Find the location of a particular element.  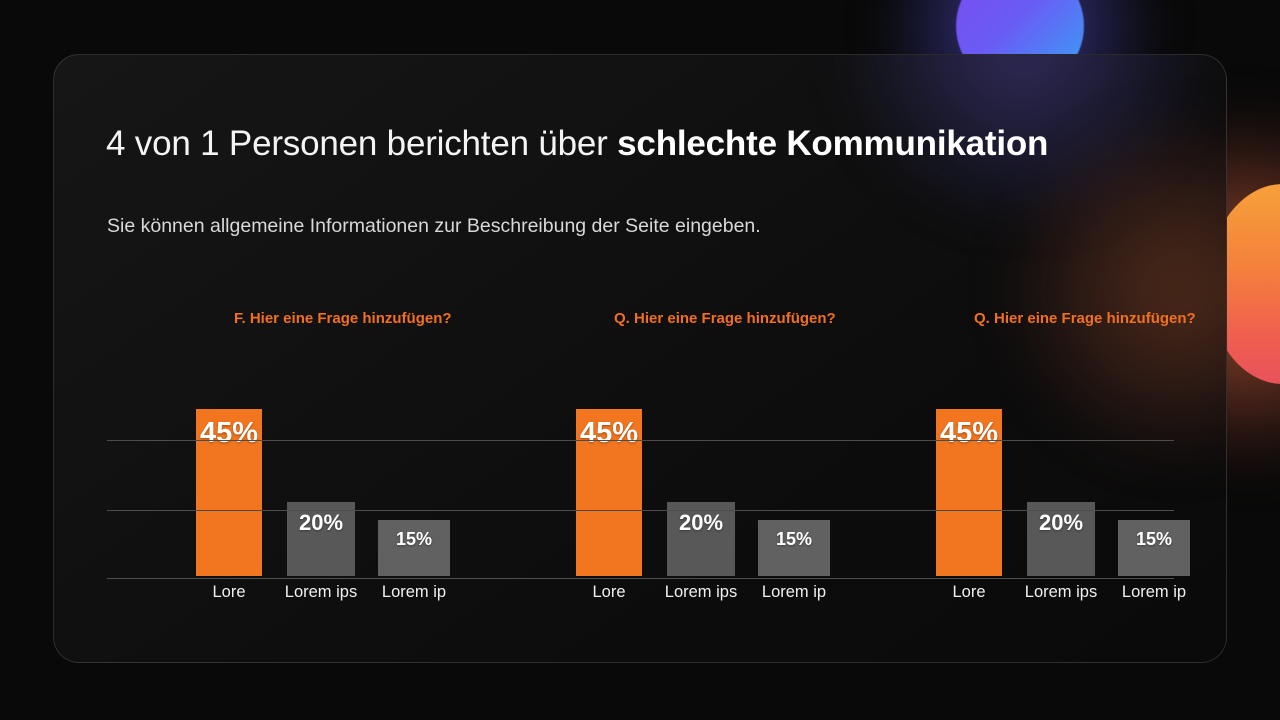

page-title-strong: schlechte Kommunikation is located at coordinates (833, 143).